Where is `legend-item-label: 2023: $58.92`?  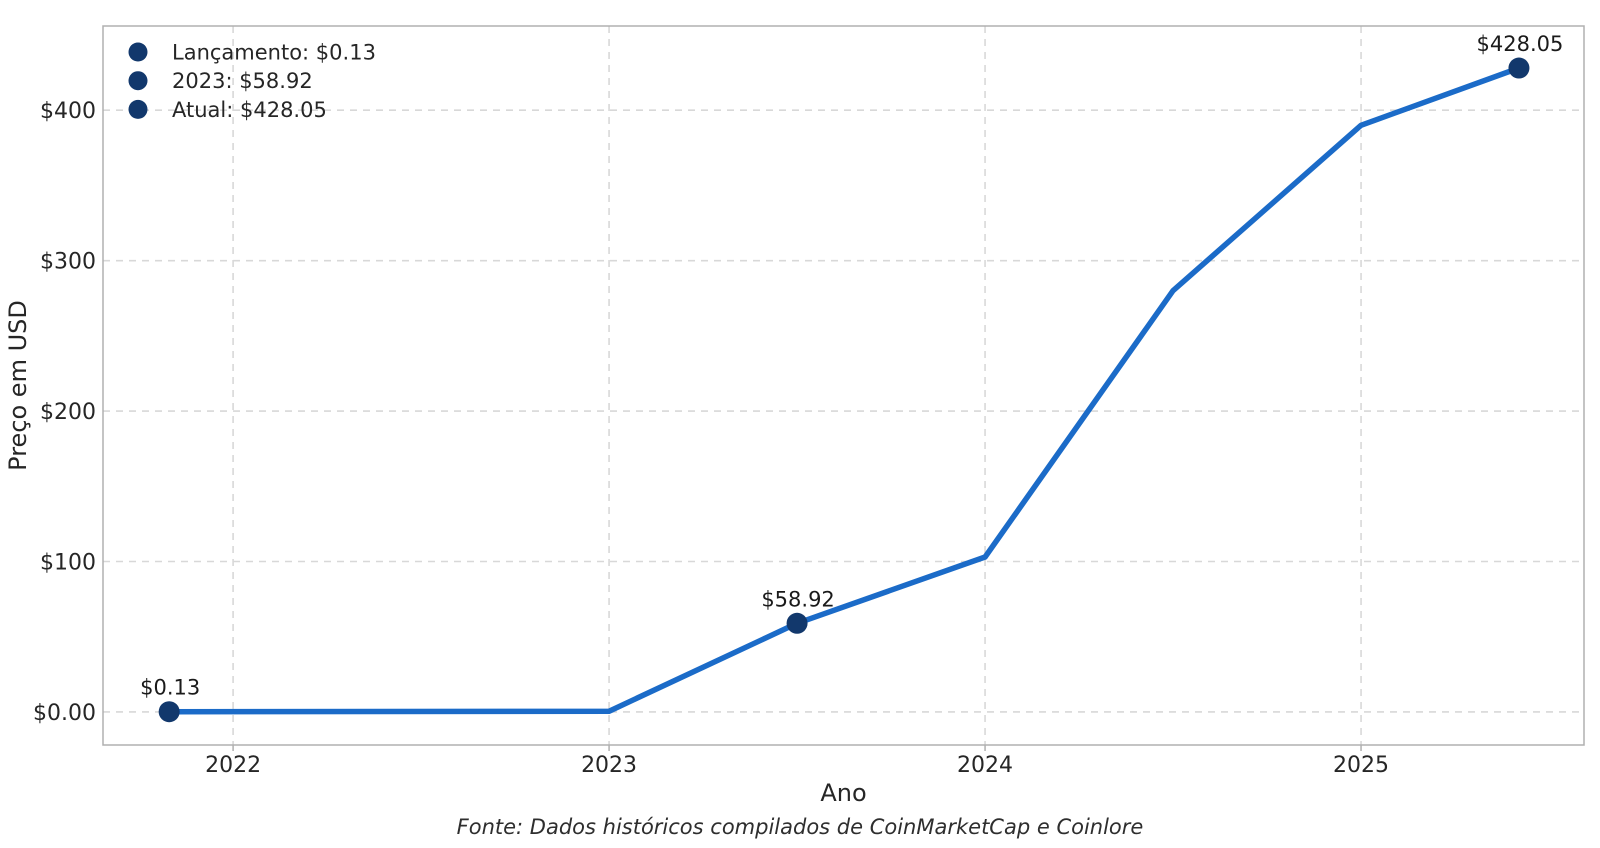 legend-item-label: 2023: $58.92 is located at coordinates (242, 81).